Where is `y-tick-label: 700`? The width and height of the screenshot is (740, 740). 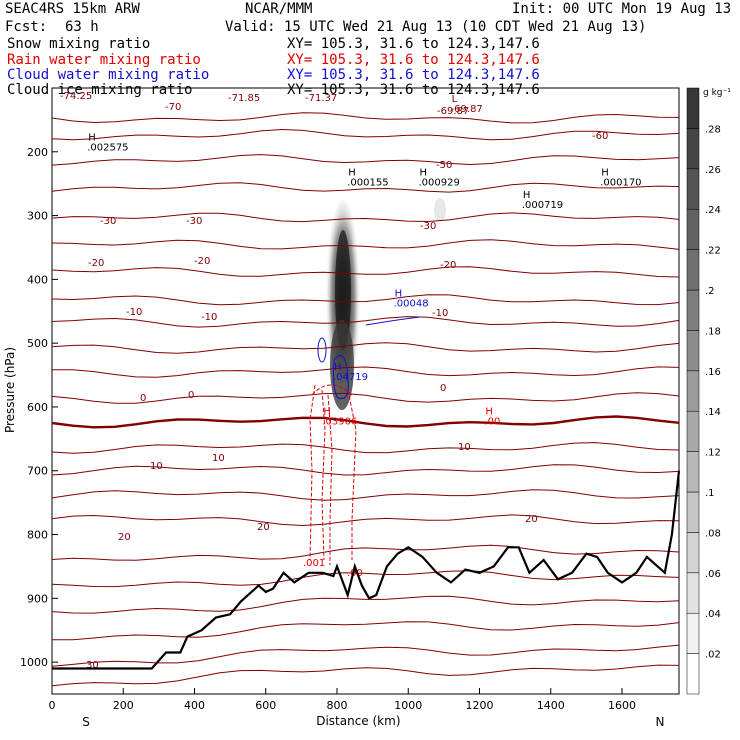
y-tick-label: 700 is located at coordinates (37, 471).